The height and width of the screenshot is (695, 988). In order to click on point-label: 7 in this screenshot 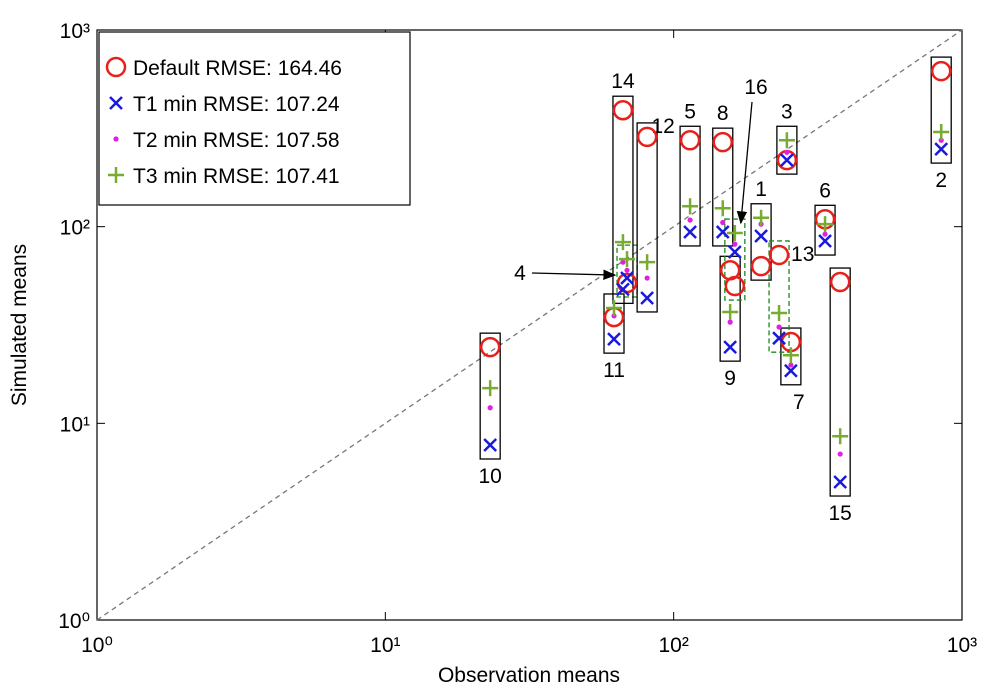, I will do `click(799, 402)`.